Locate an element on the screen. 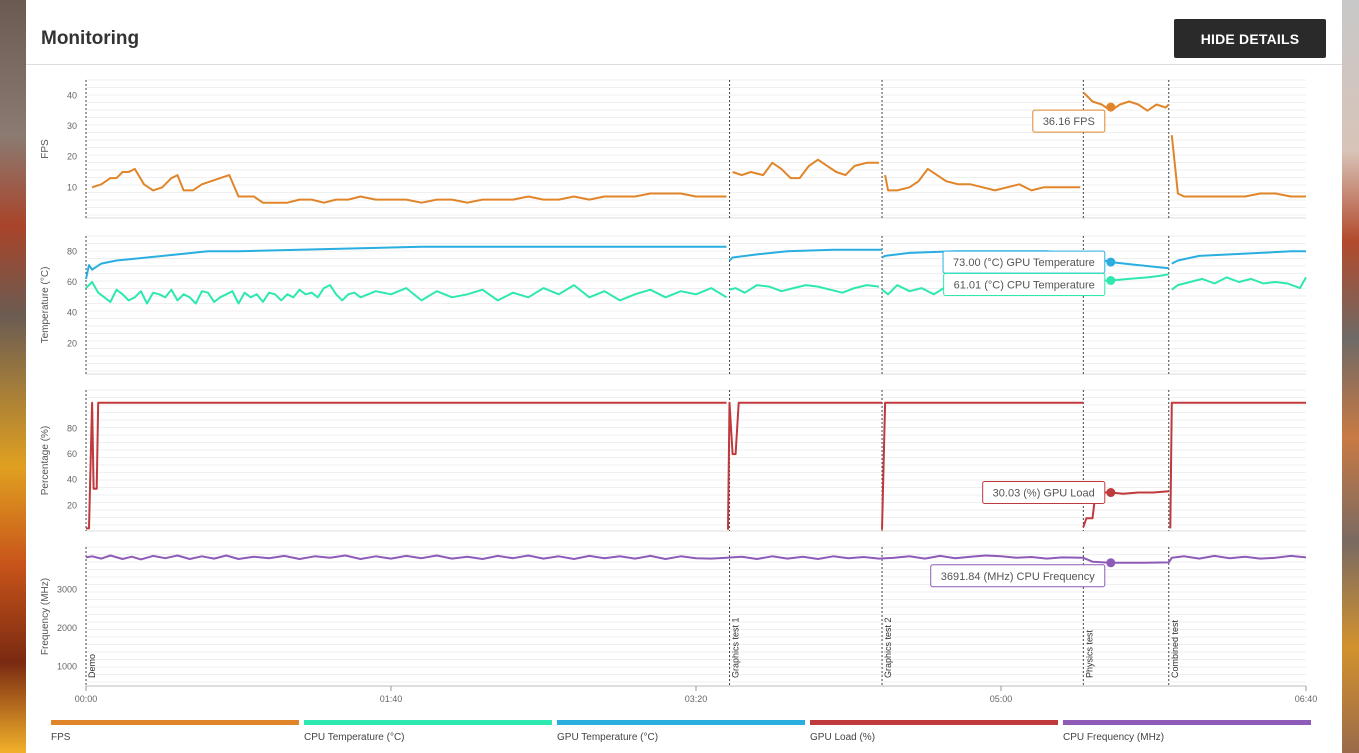 The height and width of the screenshot is (753, 1359). background-artwork-left is located at coordinates (13, 376).